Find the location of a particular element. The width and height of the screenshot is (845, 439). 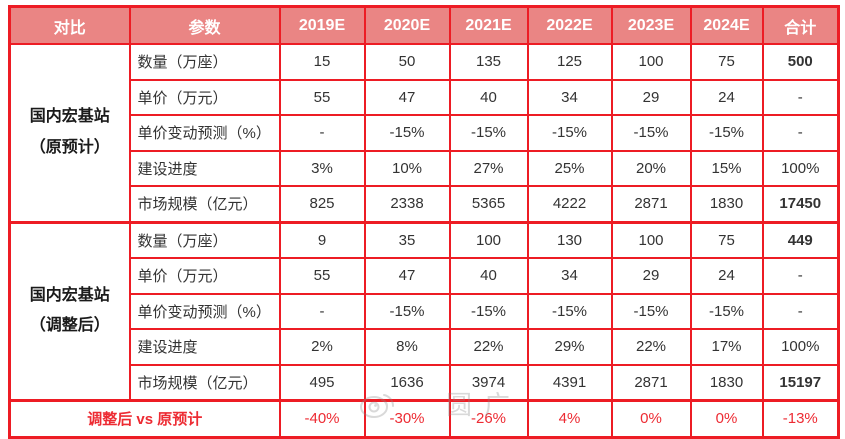

table-cell: 130 is located at coordinates (569, 239).